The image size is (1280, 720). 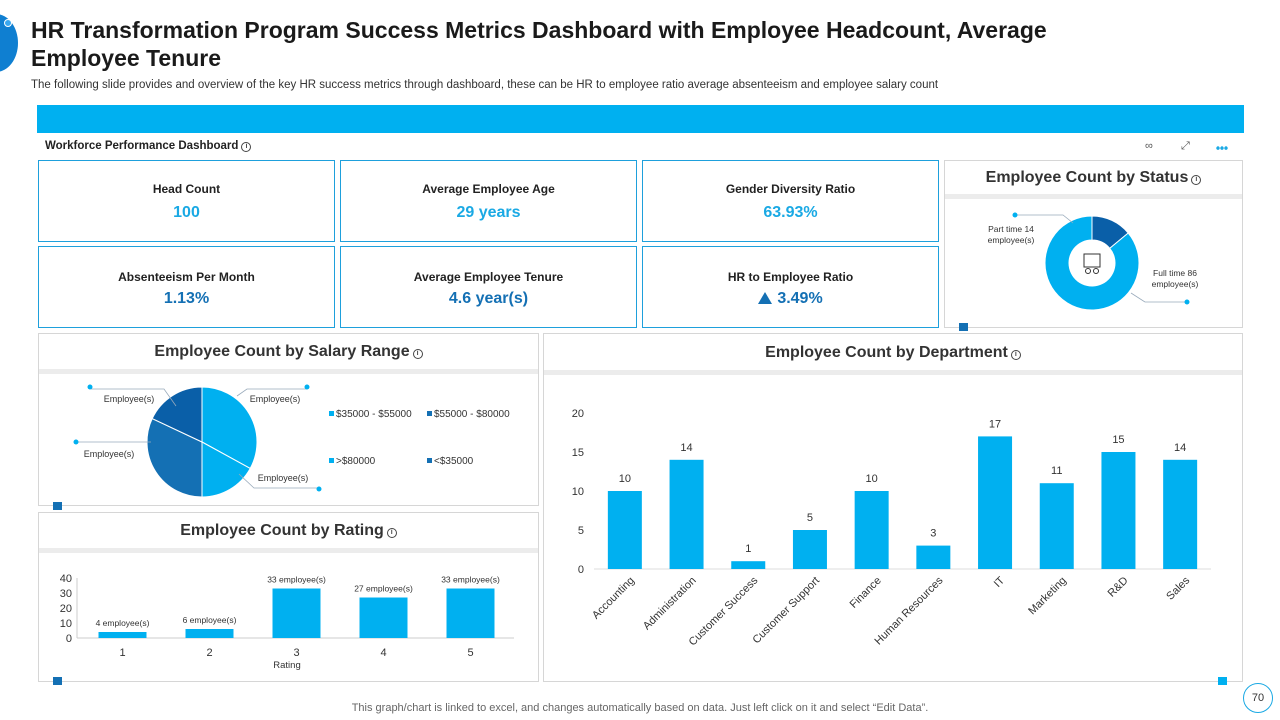 I want to click on dashboard-label-text: Workforce Performance Dashboard, so click(x=142, y=146).